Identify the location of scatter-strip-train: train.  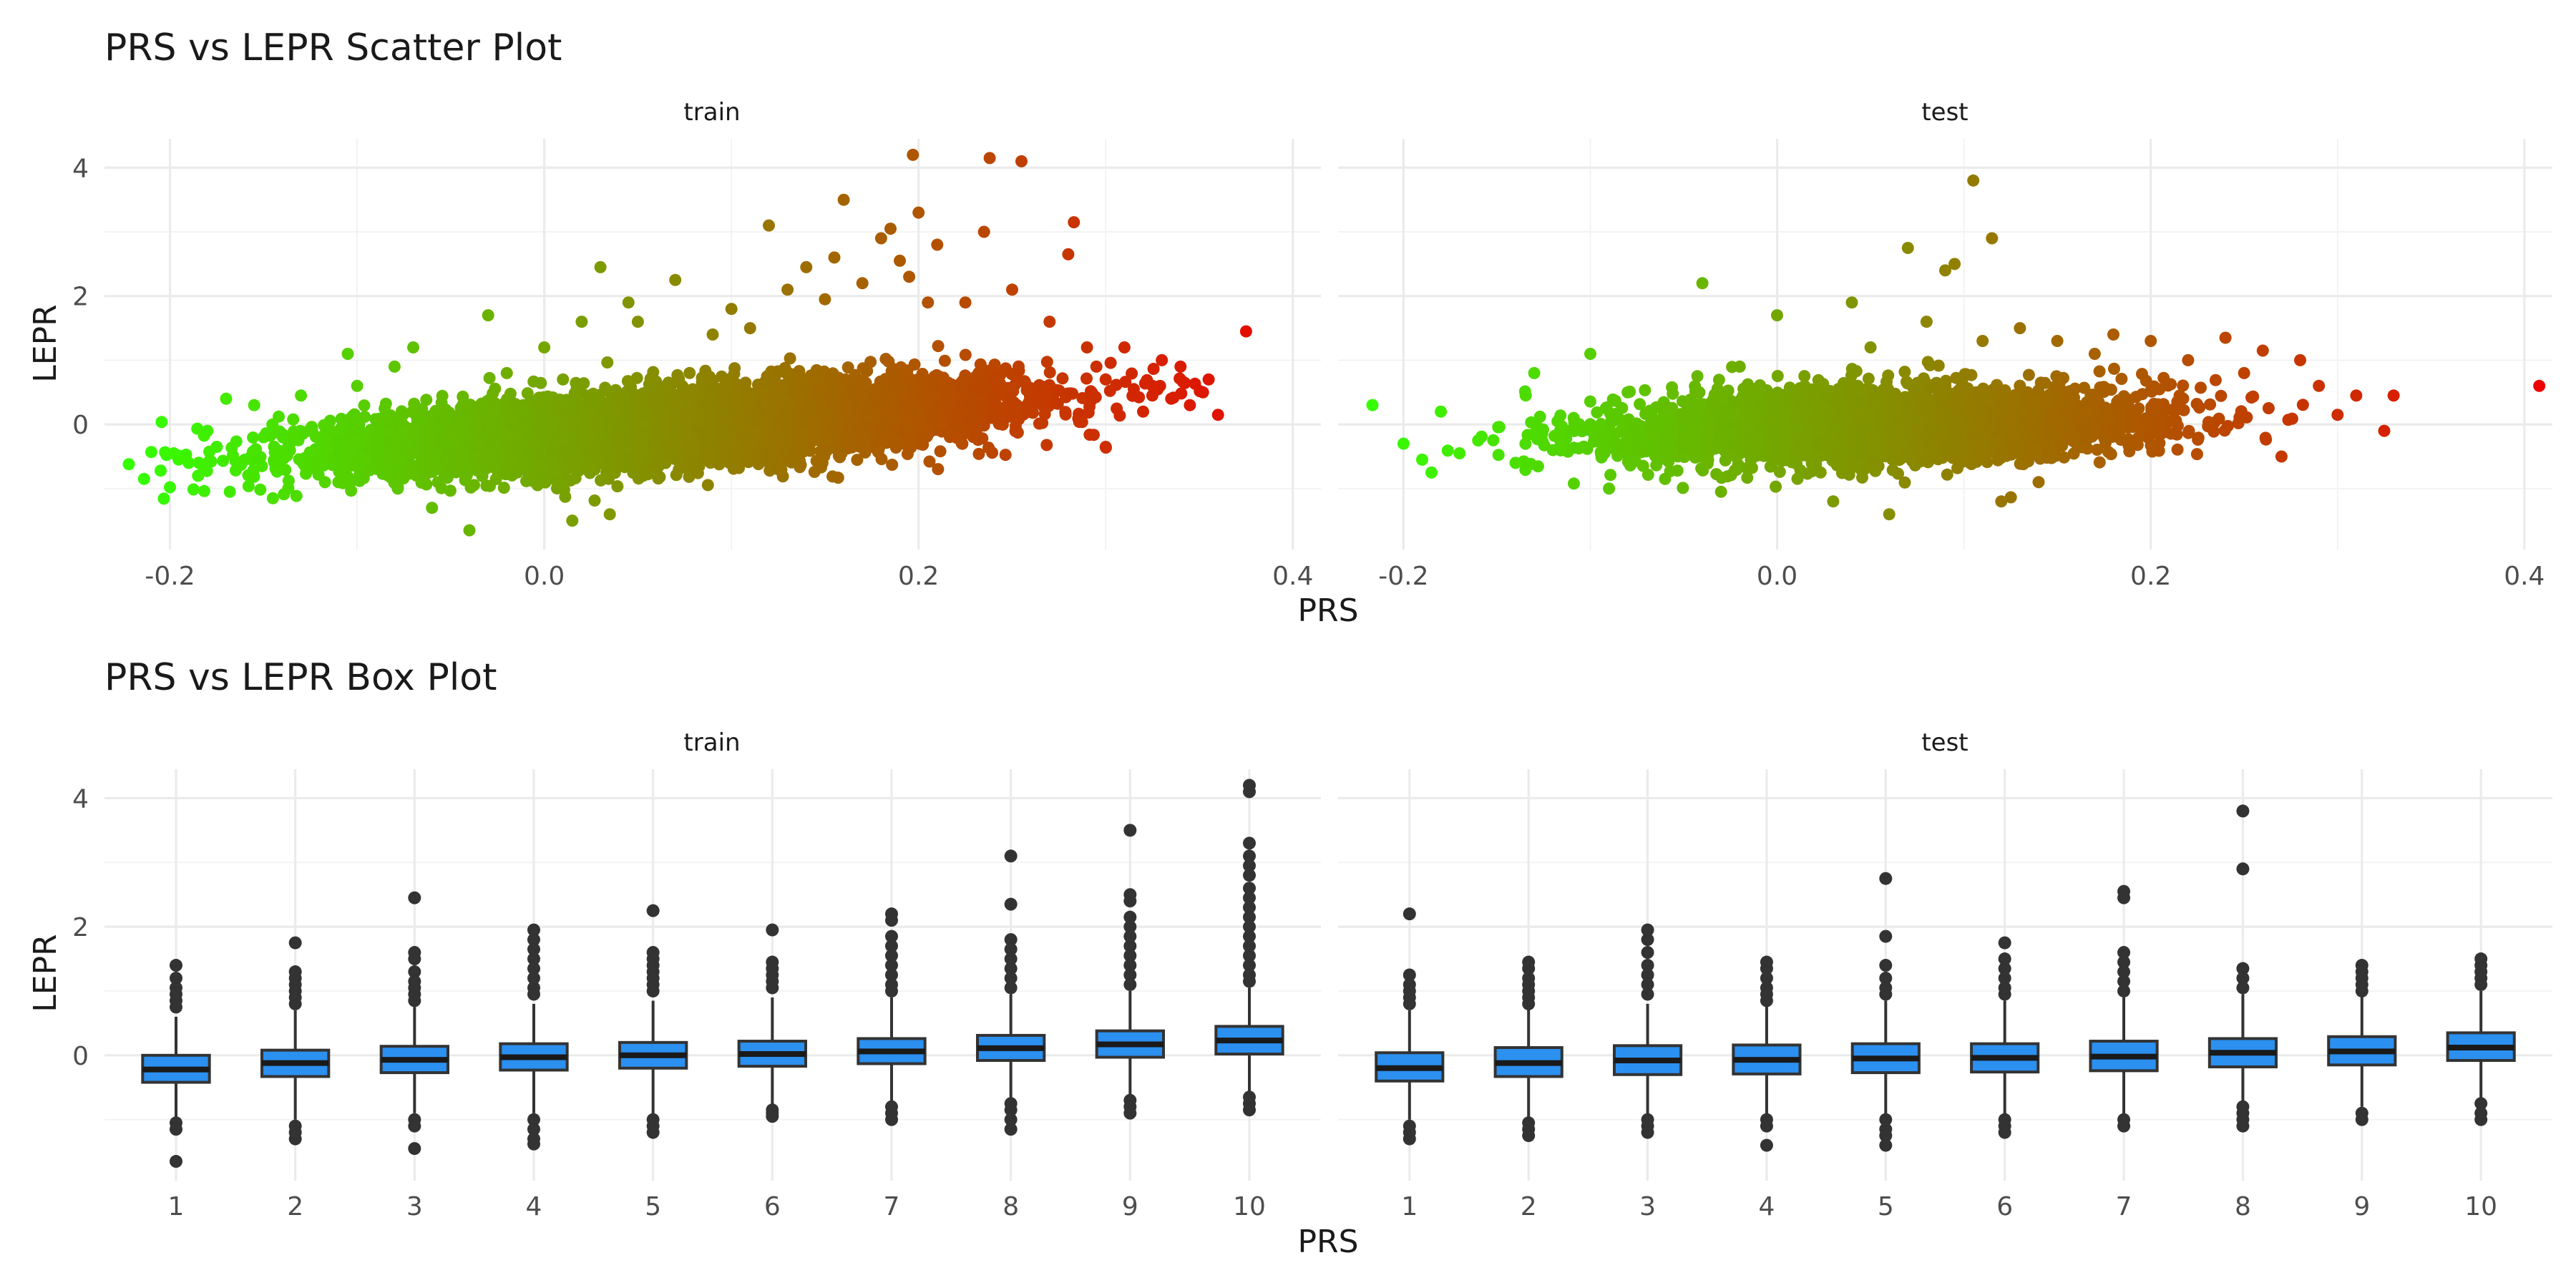
(711, 112).